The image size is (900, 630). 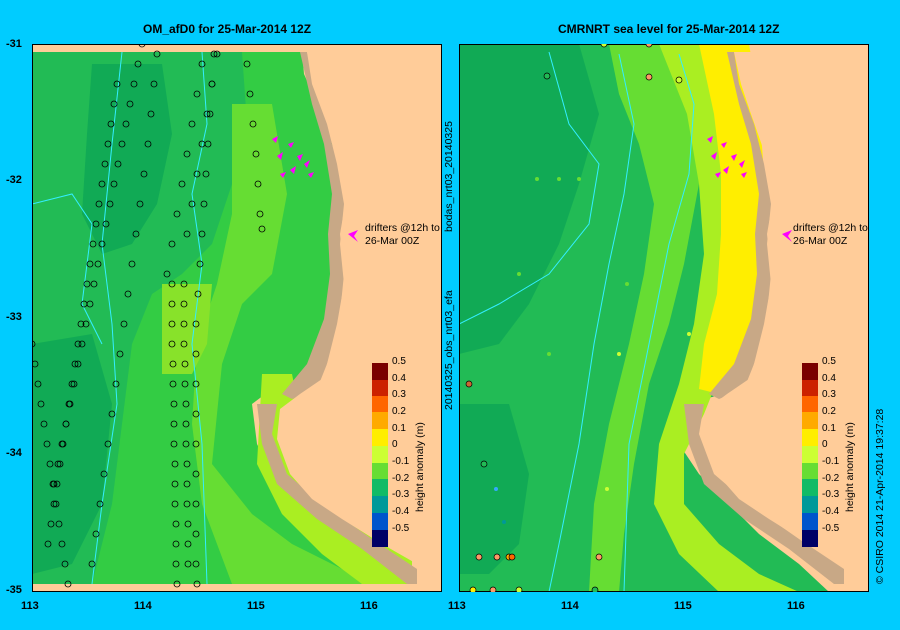 I want to click on left-colorbar, so click(x=380, y=455).